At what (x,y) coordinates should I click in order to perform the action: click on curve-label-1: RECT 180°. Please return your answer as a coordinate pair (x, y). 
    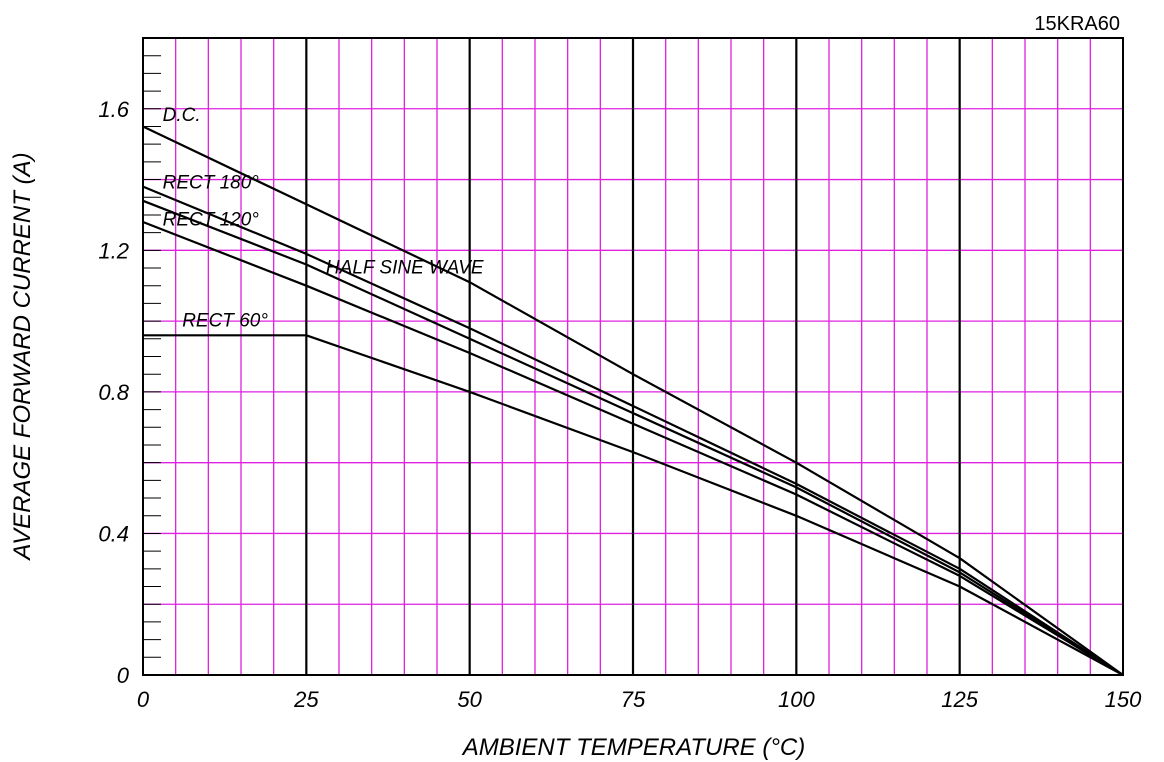
    Looking at the image, I should click on (211, 182).